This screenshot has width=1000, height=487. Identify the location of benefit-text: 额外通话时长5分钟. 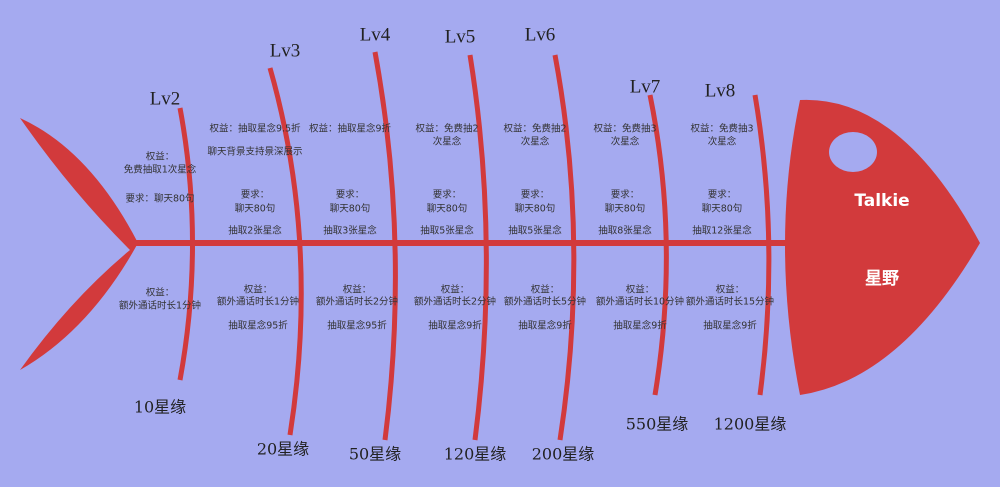
(545, 302).